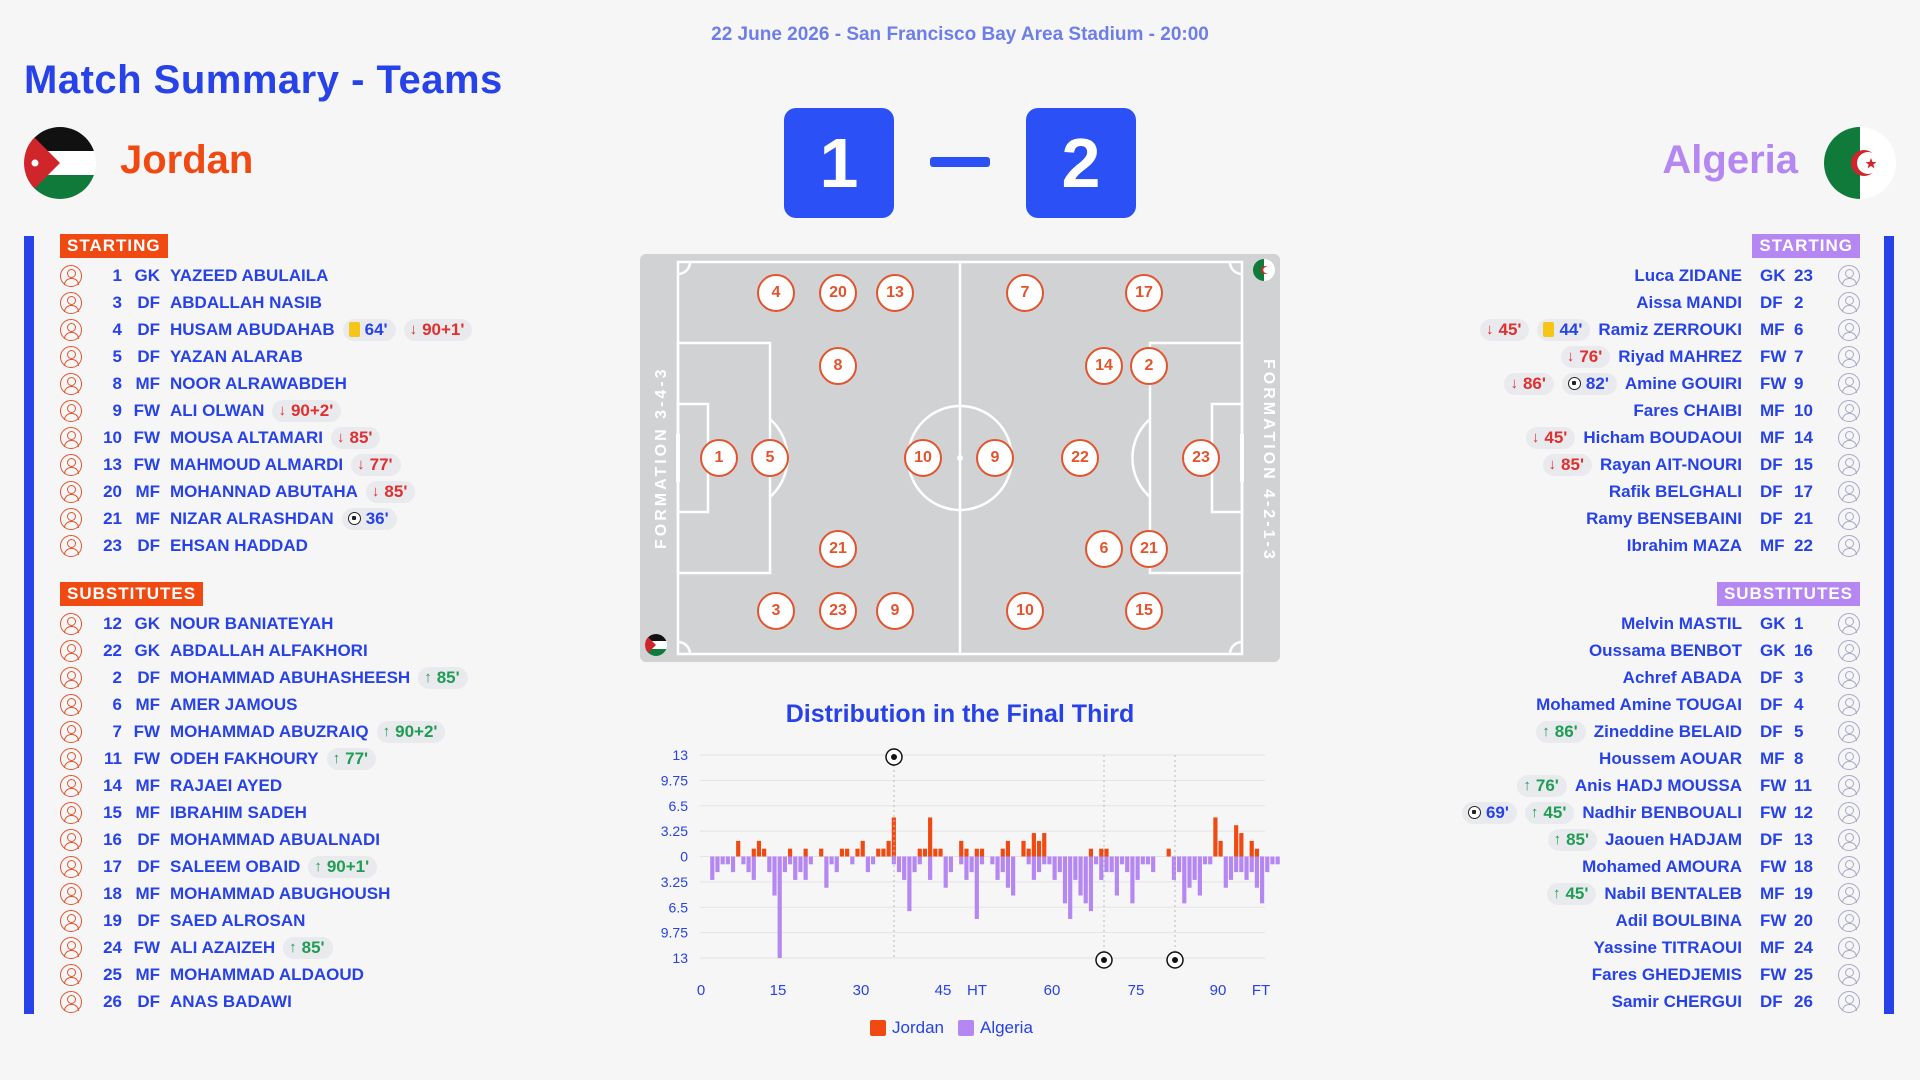  Describe the element at coordinates (117, 275) in the screenshot. I see `player-number: 1` at that location.